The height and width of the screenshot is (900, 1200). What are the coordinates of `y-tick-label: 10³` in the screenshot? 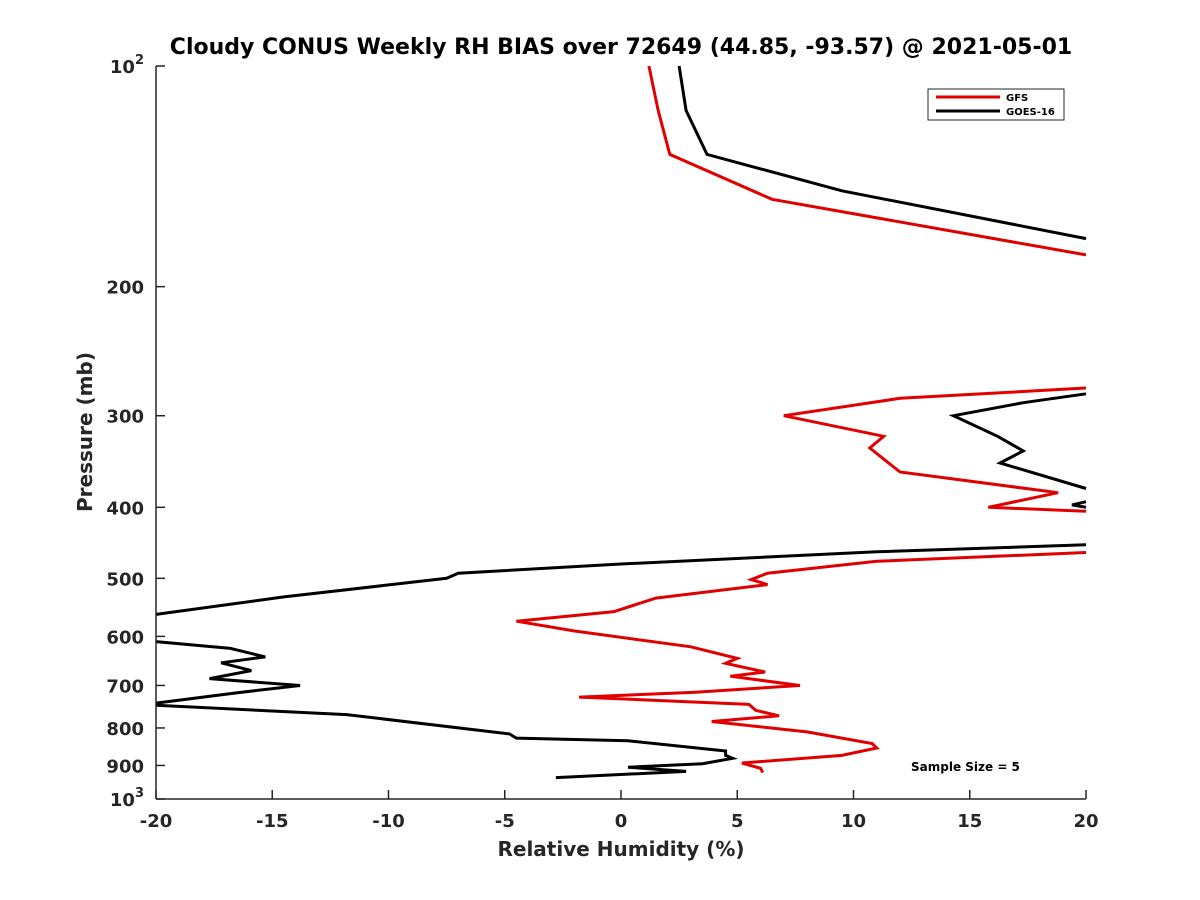 It's located at (127, 798).